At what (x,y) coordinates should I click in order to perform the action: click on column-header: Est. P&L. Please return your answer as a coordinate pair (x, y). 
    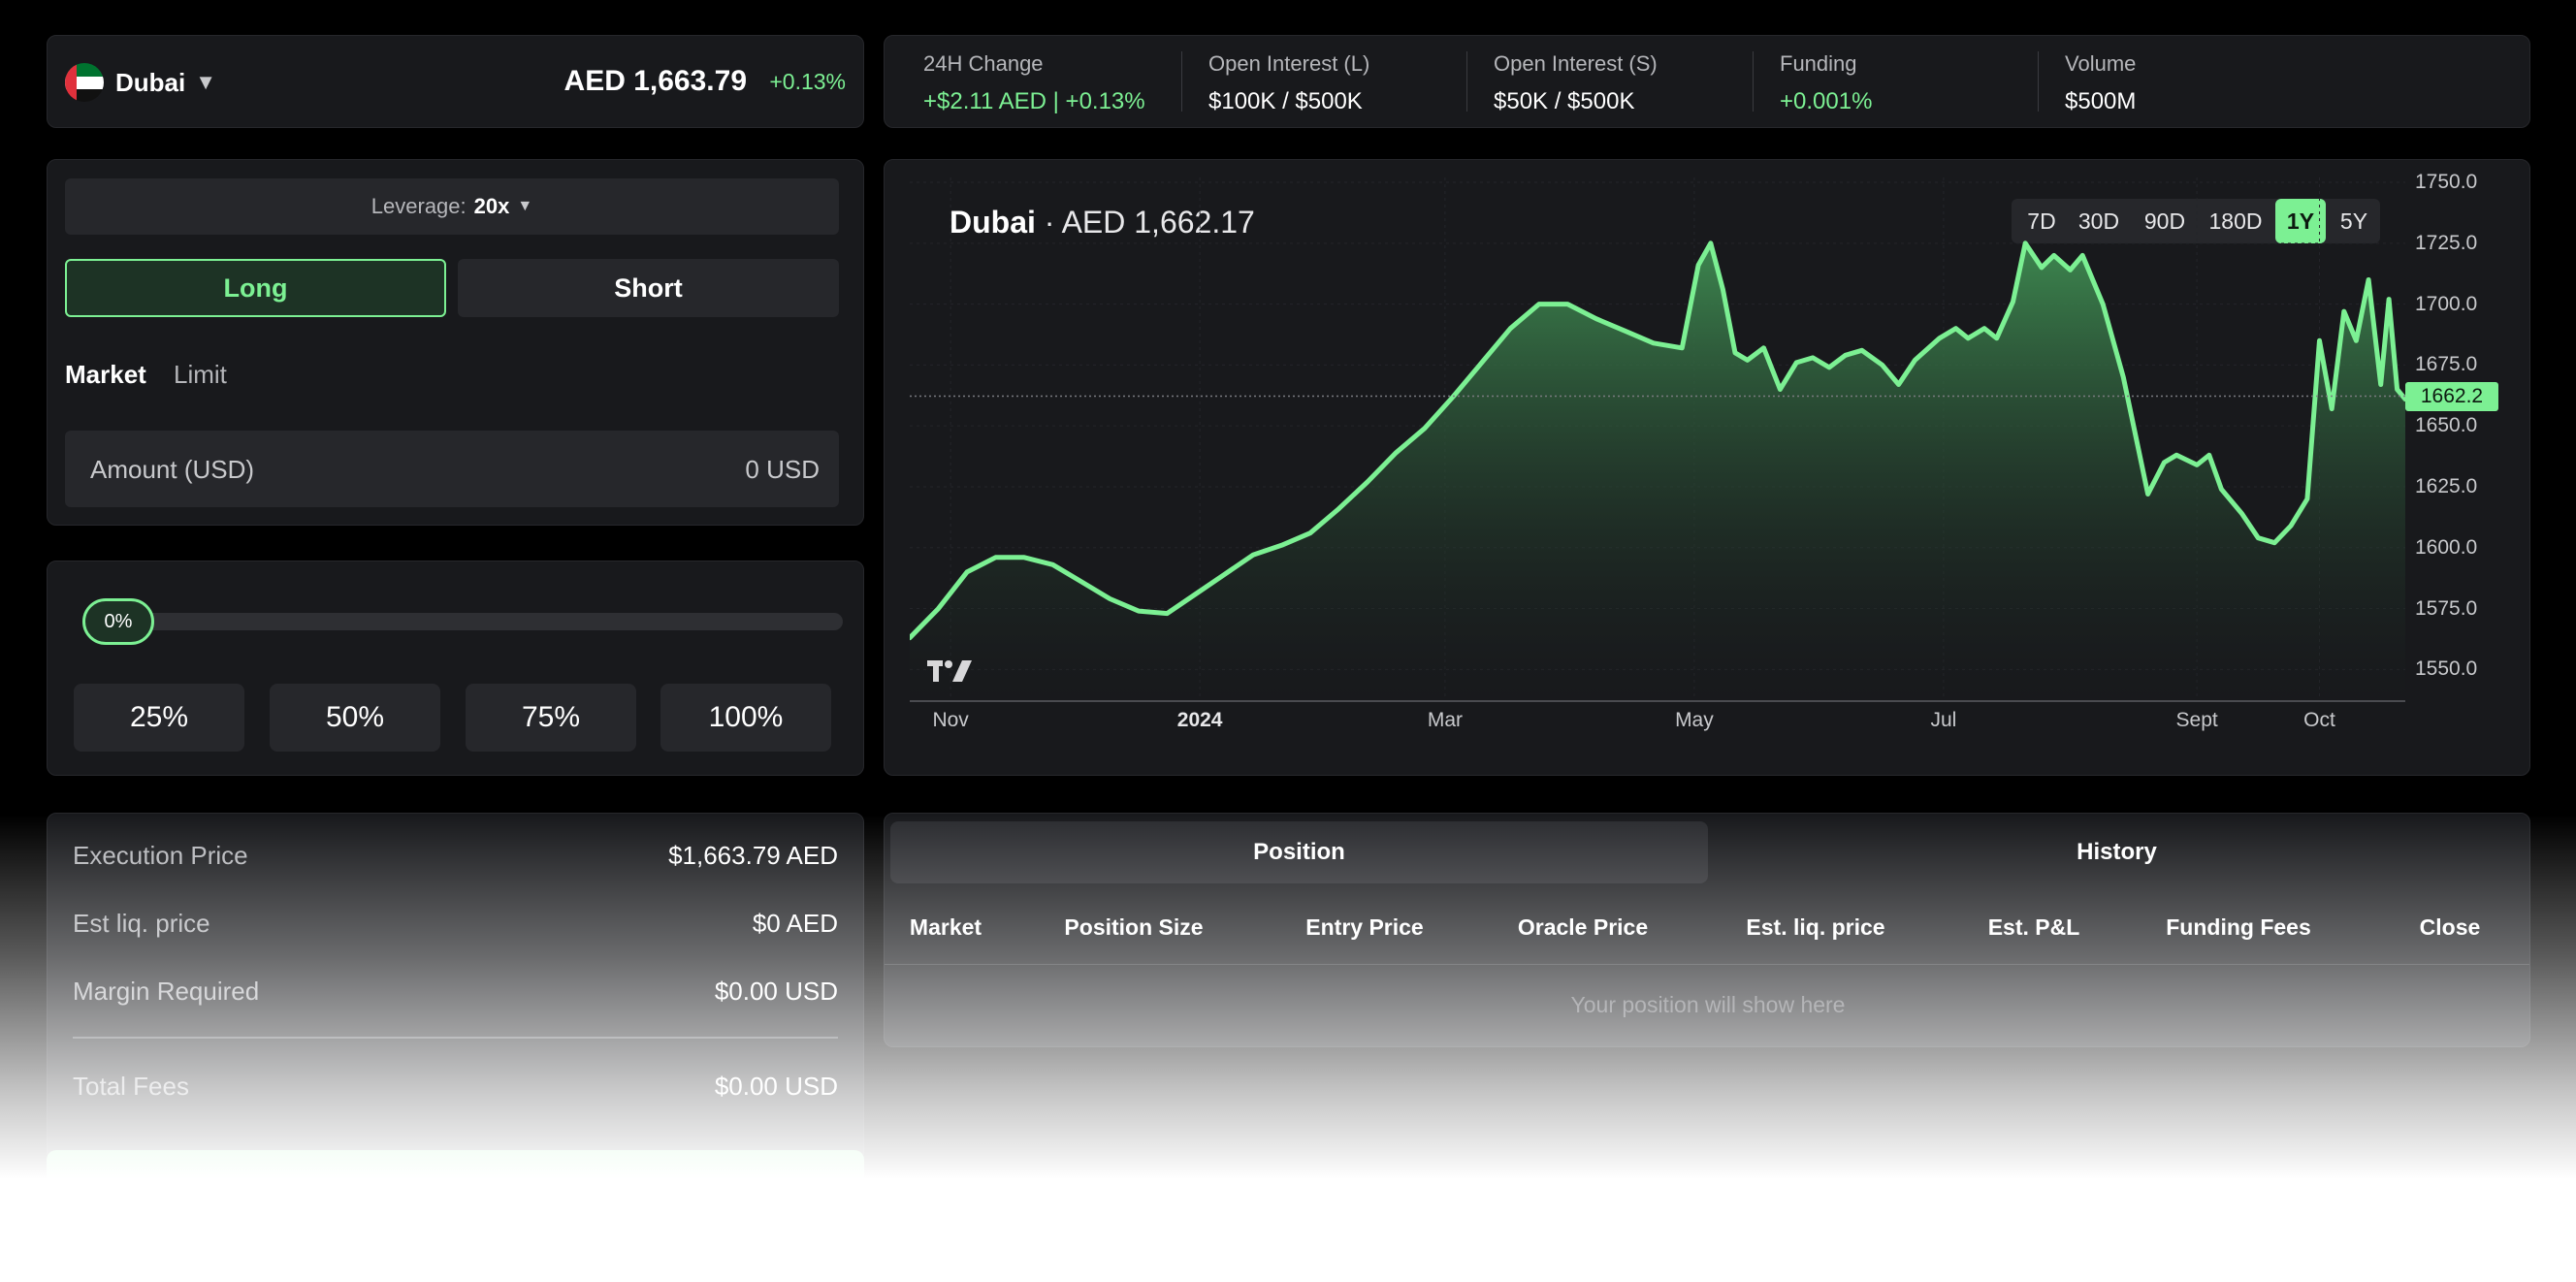
    Looking at the image, I should click on (2033, 927).